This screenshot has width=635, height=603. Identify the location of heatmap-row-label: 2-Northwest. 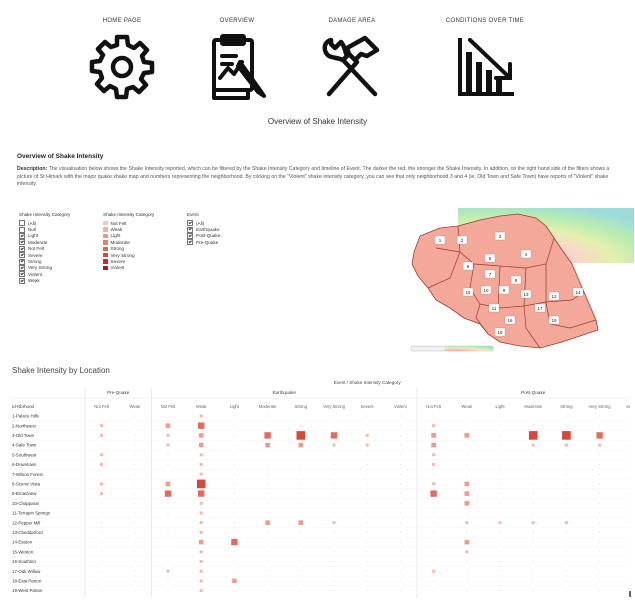
(24, 425).